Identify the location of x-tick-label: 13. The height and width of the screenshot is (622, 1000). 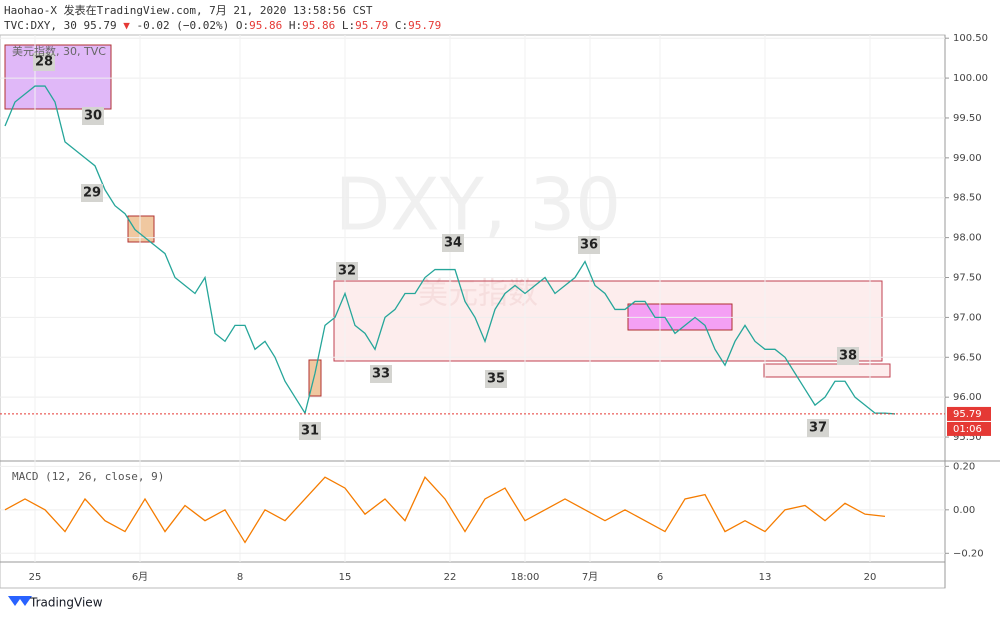
(765, 577).